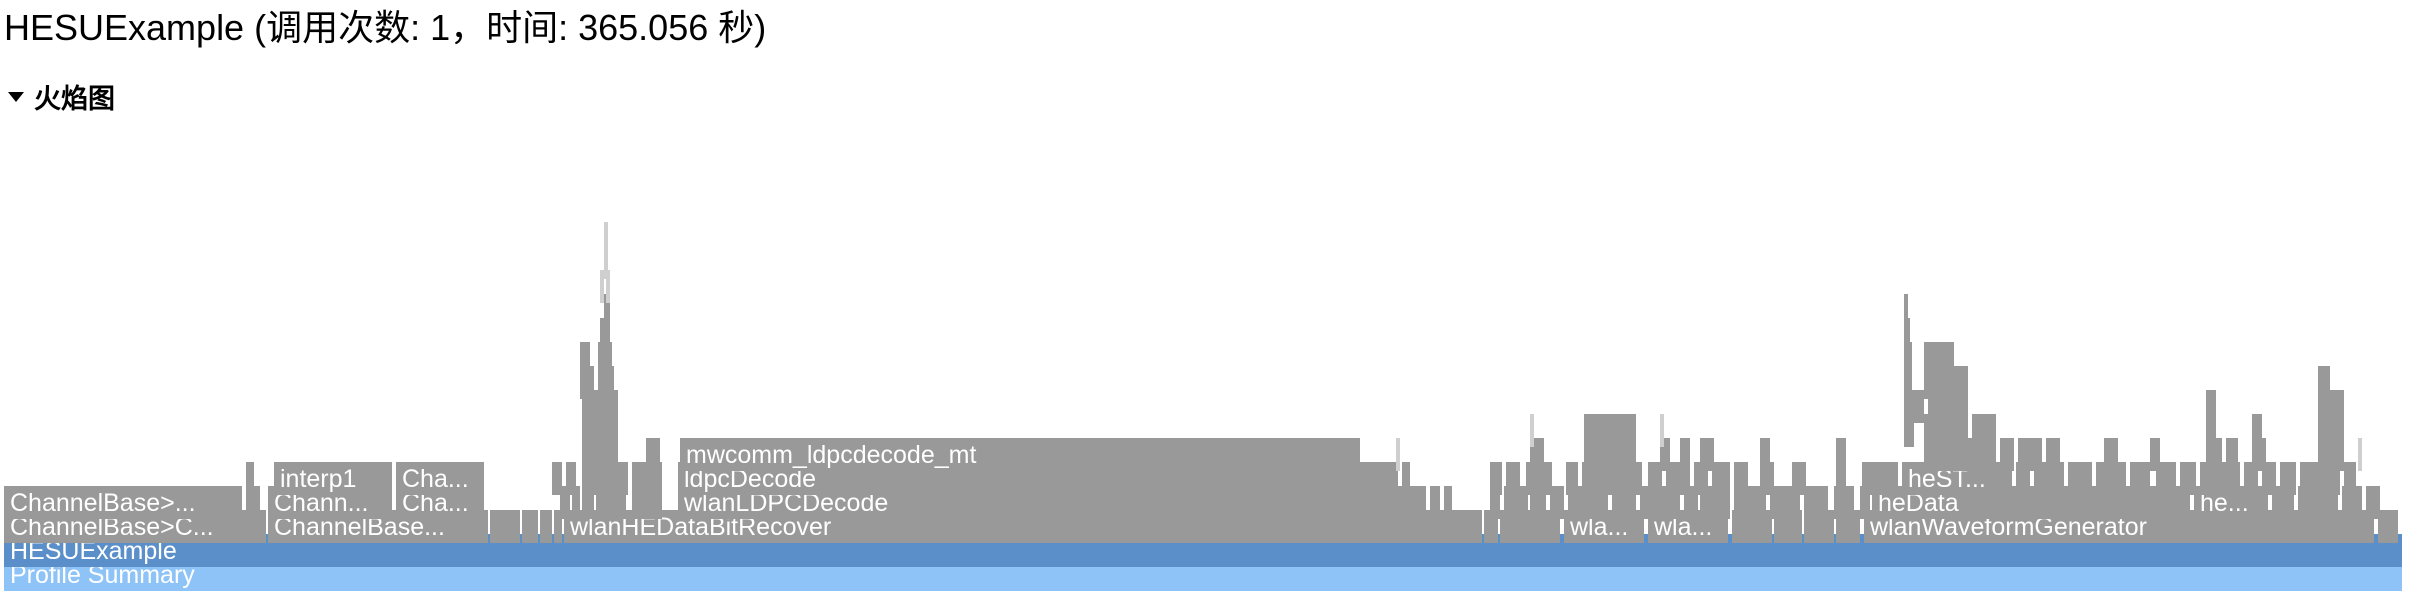 This screenshot has height=600, width=2414. What do you see at coordinates (74, 98) in the screenshot?
I see `section-label: 火焰图` at bounding box center [74, 98].